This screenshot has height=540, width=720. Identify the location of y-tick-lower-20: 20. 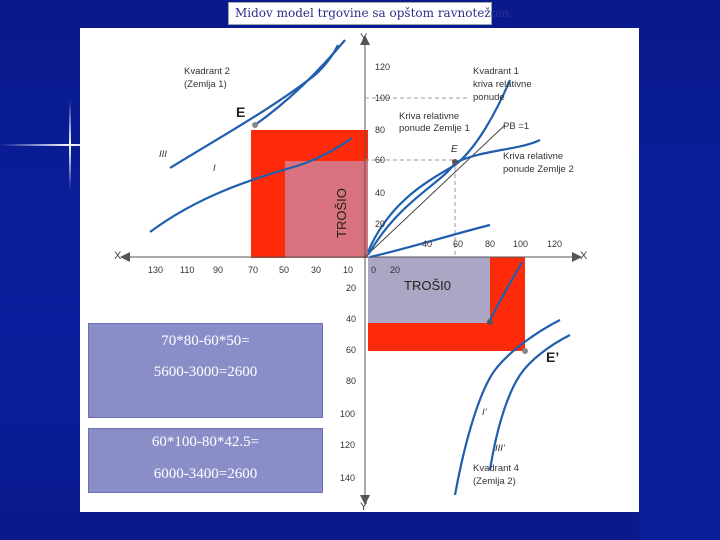
(351, 288).